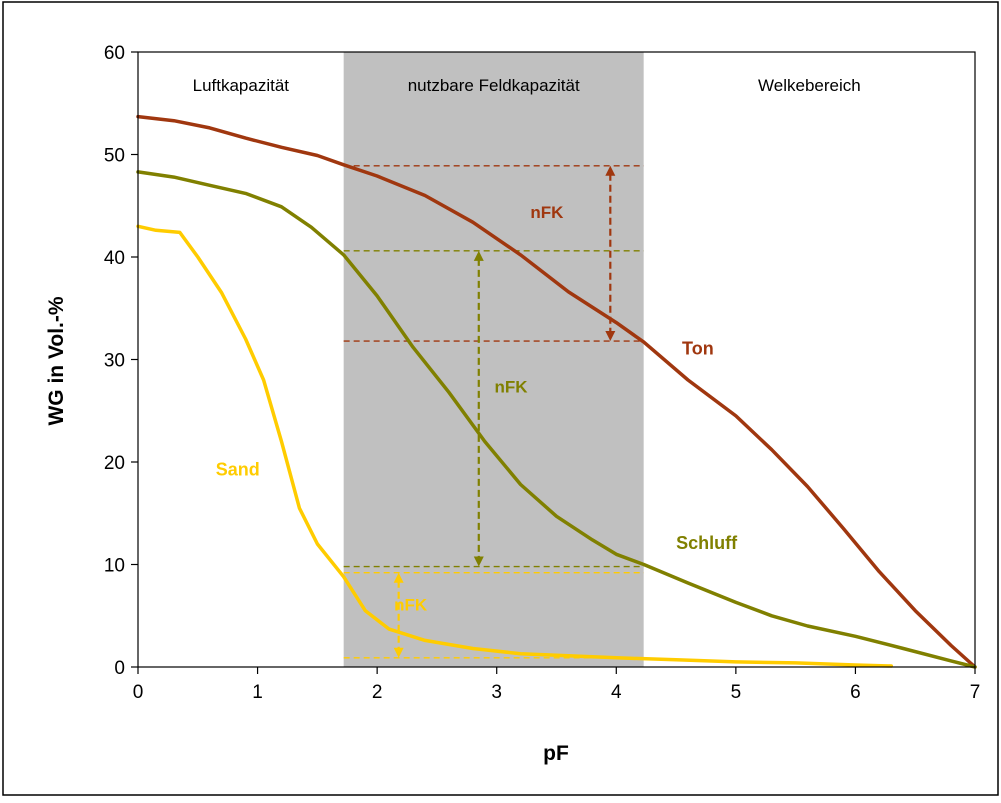  Describe the element at coordinates (809, 85) in the screenshot. I see `region-label-2: Welkebereich` at that location.